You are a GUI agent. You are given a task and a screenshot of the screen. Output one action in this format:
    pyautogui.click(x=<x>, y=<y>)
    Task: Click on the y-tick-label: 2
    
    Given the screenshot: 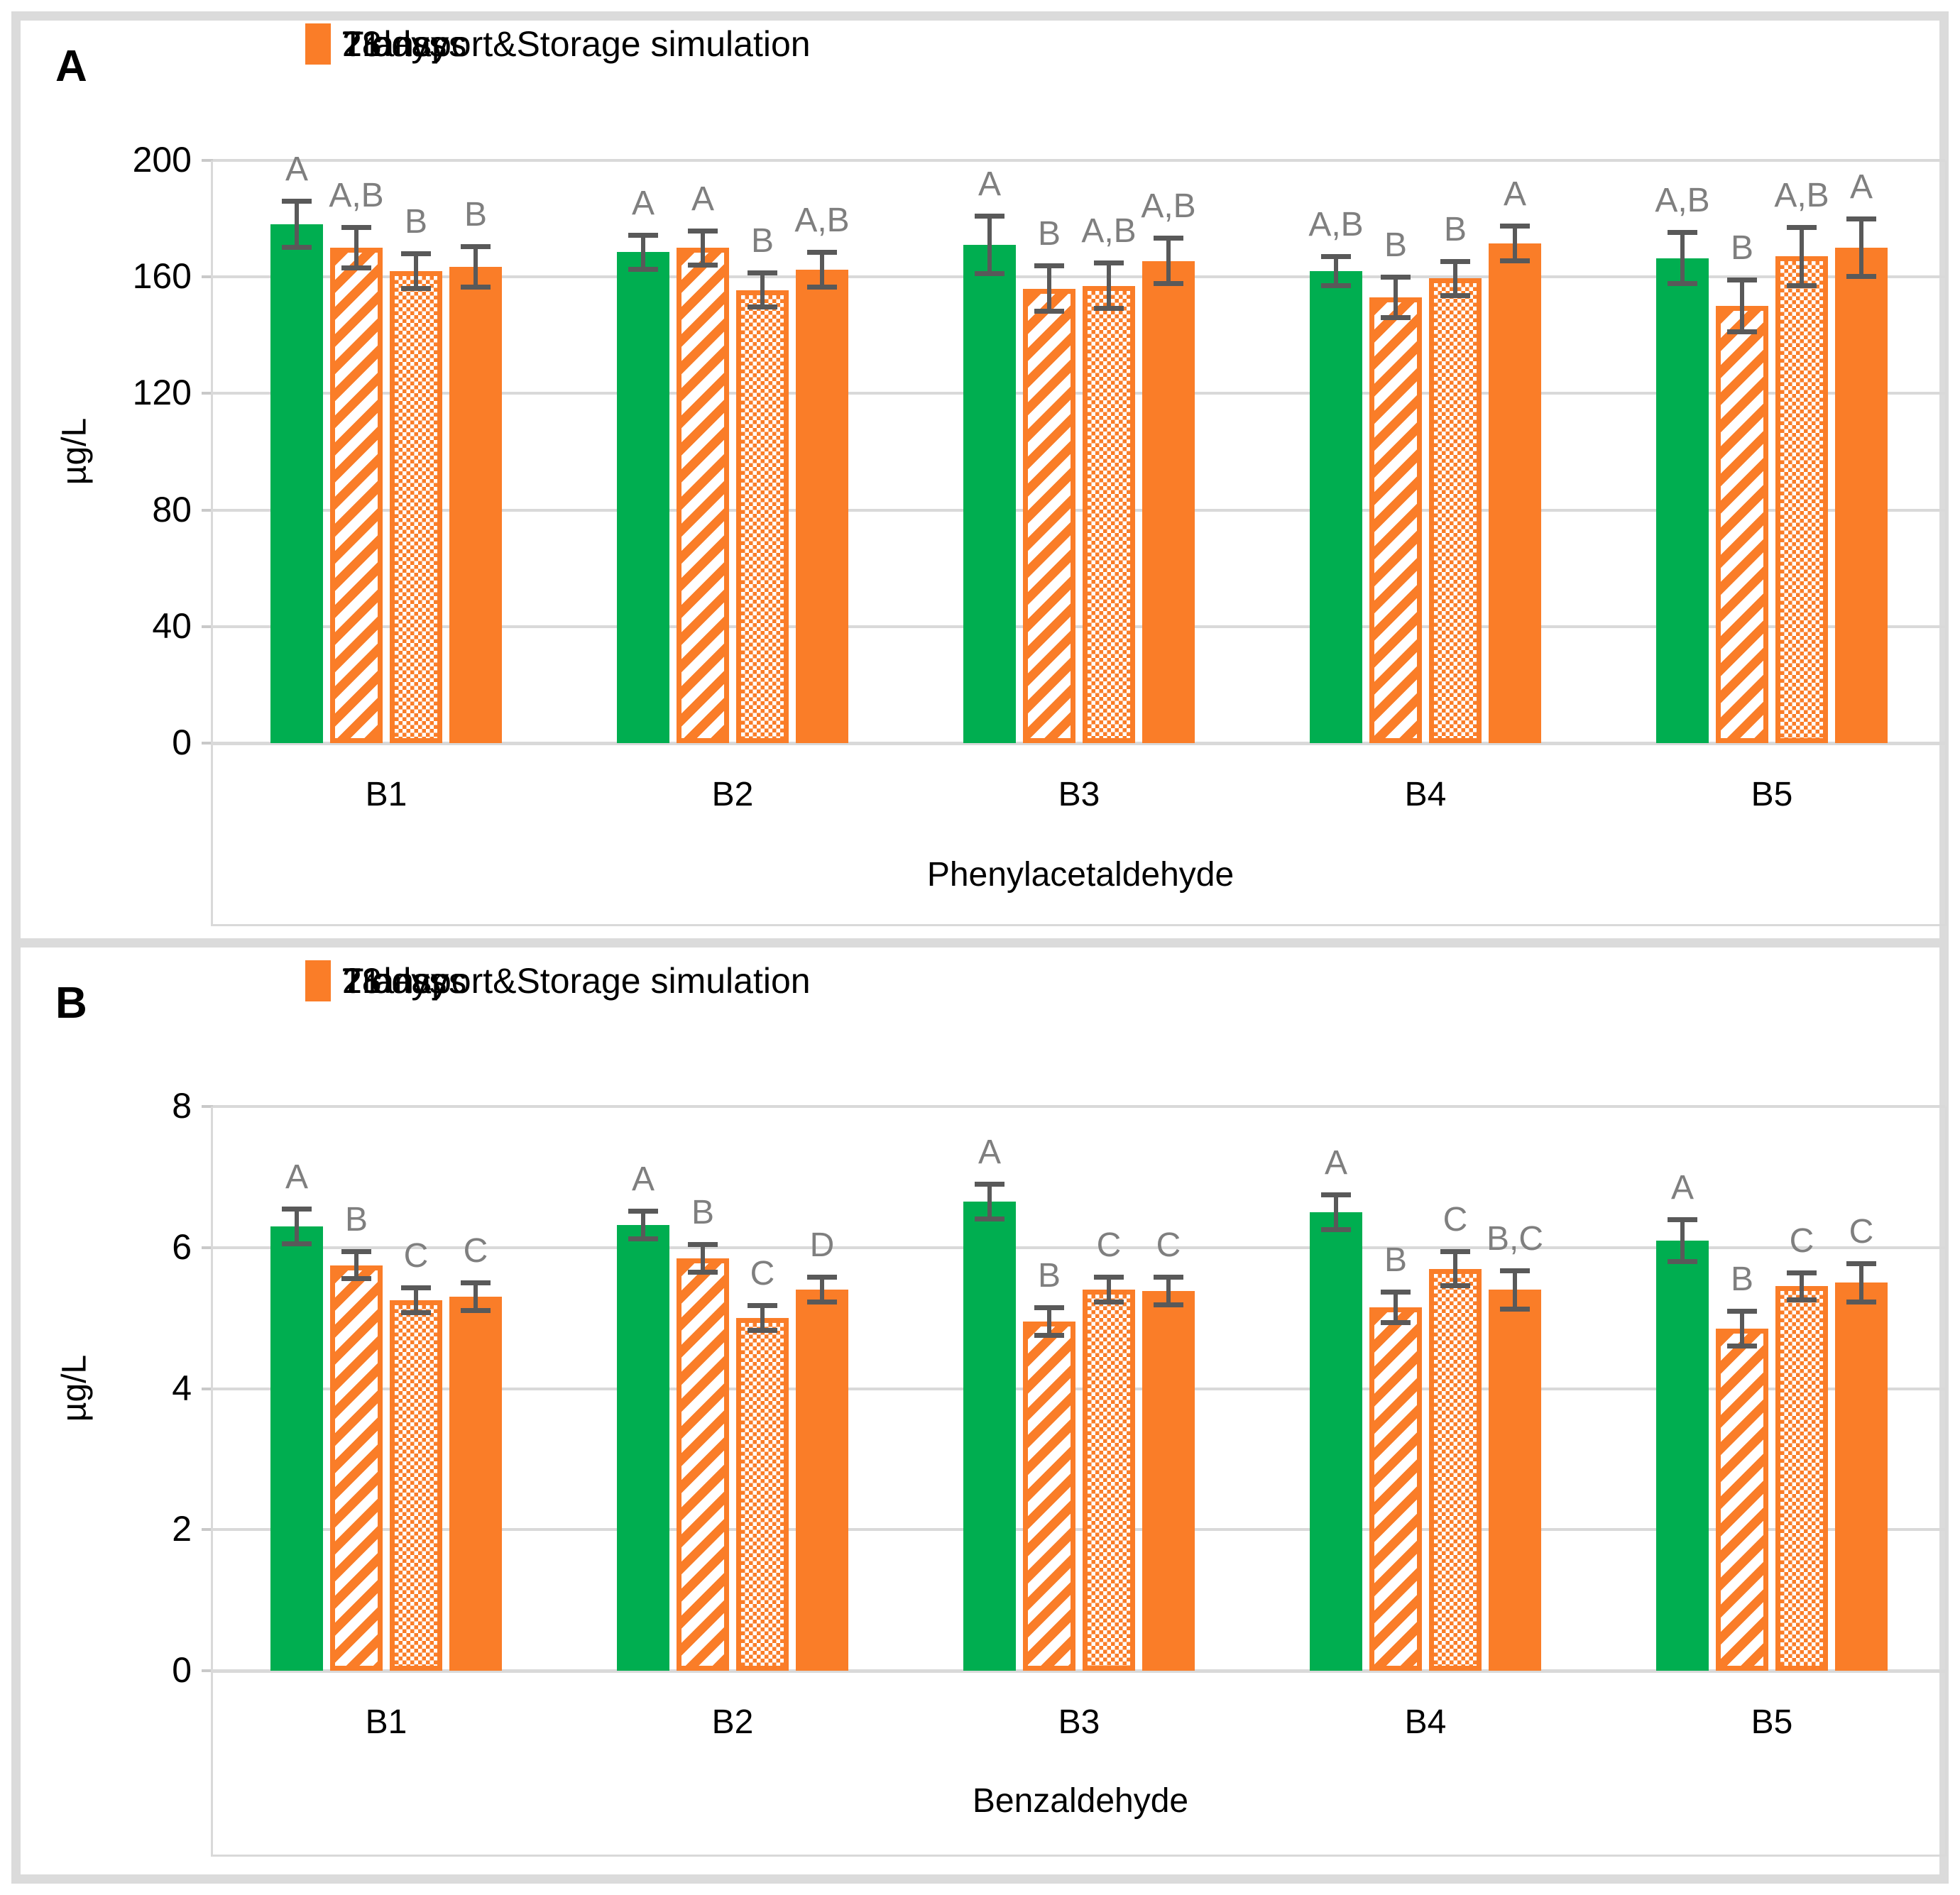 What is the action you would take?
    pyautogui.click(x=182, y=1529)
    